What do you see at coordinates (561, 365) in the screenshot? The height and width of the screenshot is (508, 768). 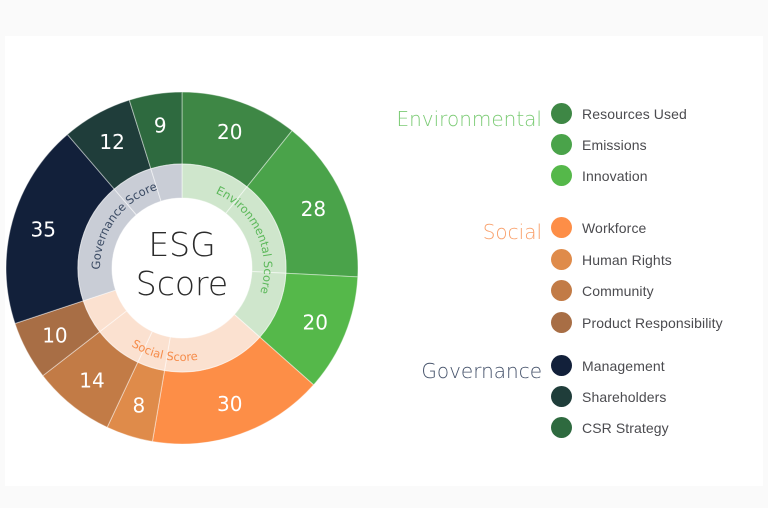 I see `legend-dot-management` at bounding box center [561, 365].